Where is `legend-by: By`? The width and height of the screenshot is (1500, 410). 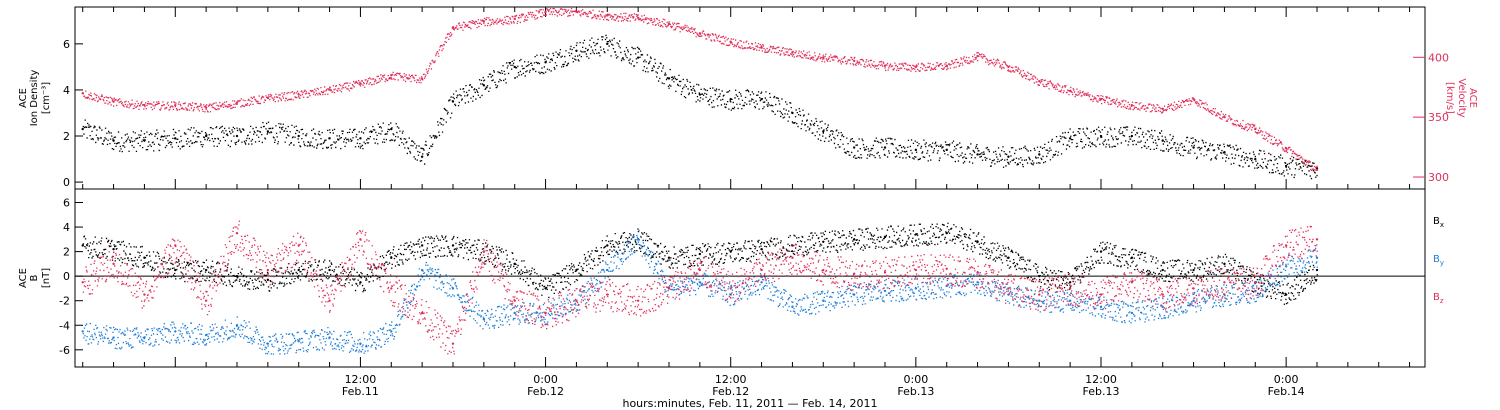
legend-by: By is located at coordinates (1438, 260).